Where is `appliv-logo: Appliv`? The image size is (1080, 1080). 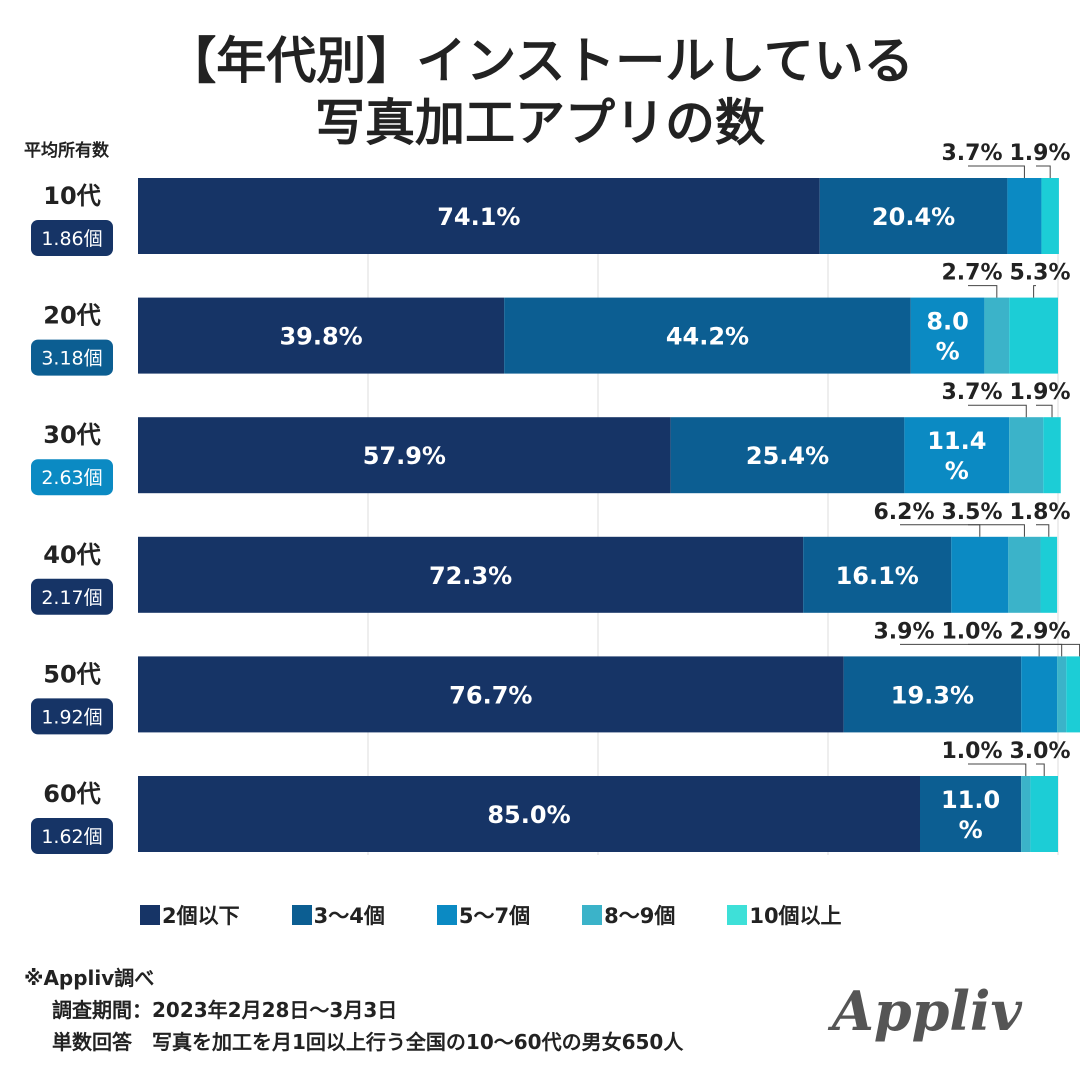
appliv-logo: Appliv is located at coordinates (924, 1011).